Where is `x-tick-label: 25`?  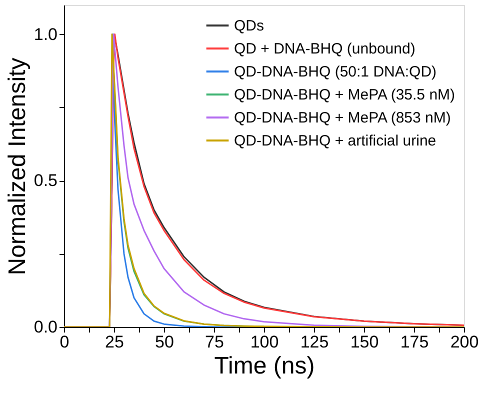
x-tick-label: 25 is located at coordinates (114, 342).